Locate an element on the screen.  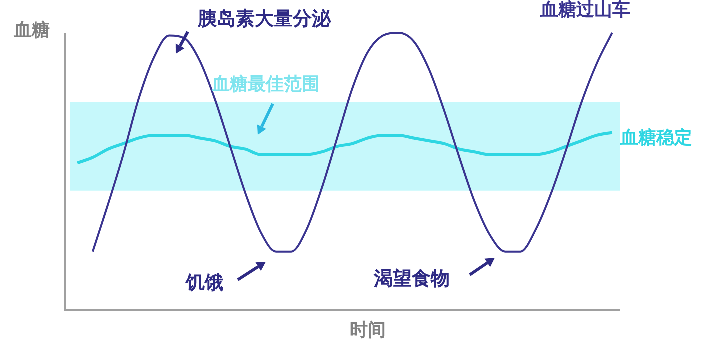
series-label: 血糖过山车 is located at coordinates (584, 10).